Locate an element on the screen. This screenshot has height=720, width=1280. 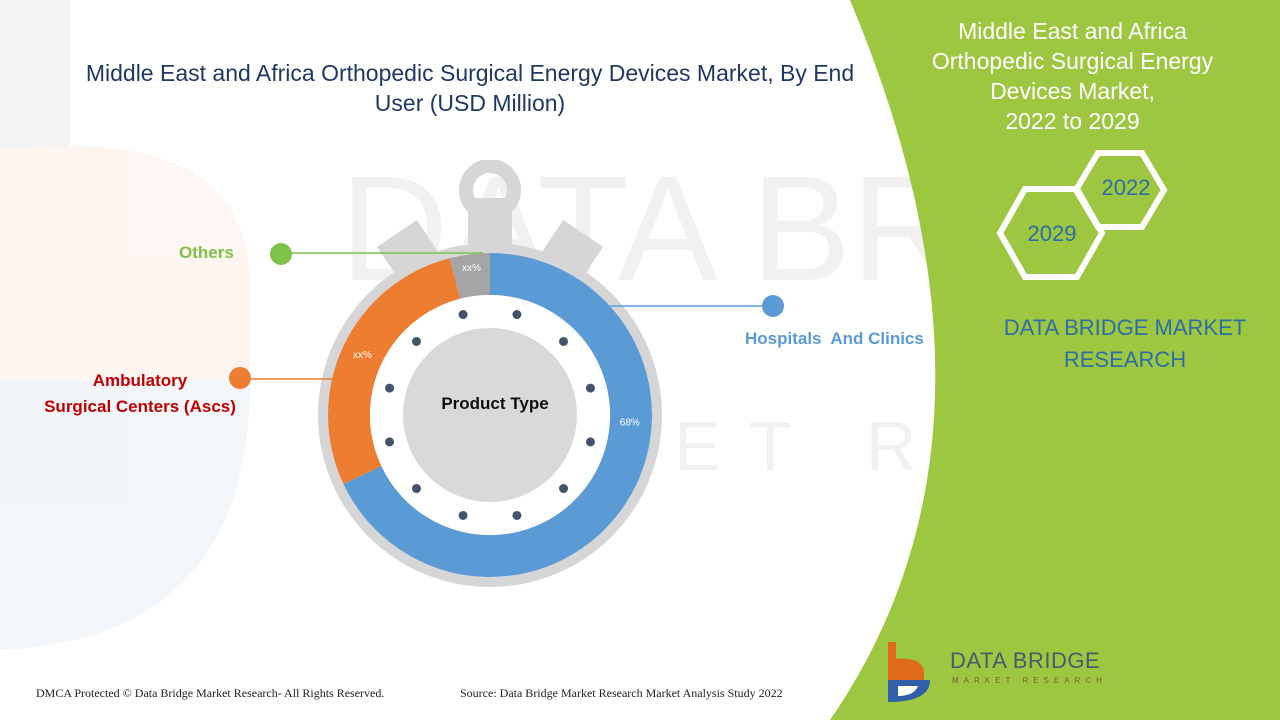
dial-dots is located at coordinates (490, 415).